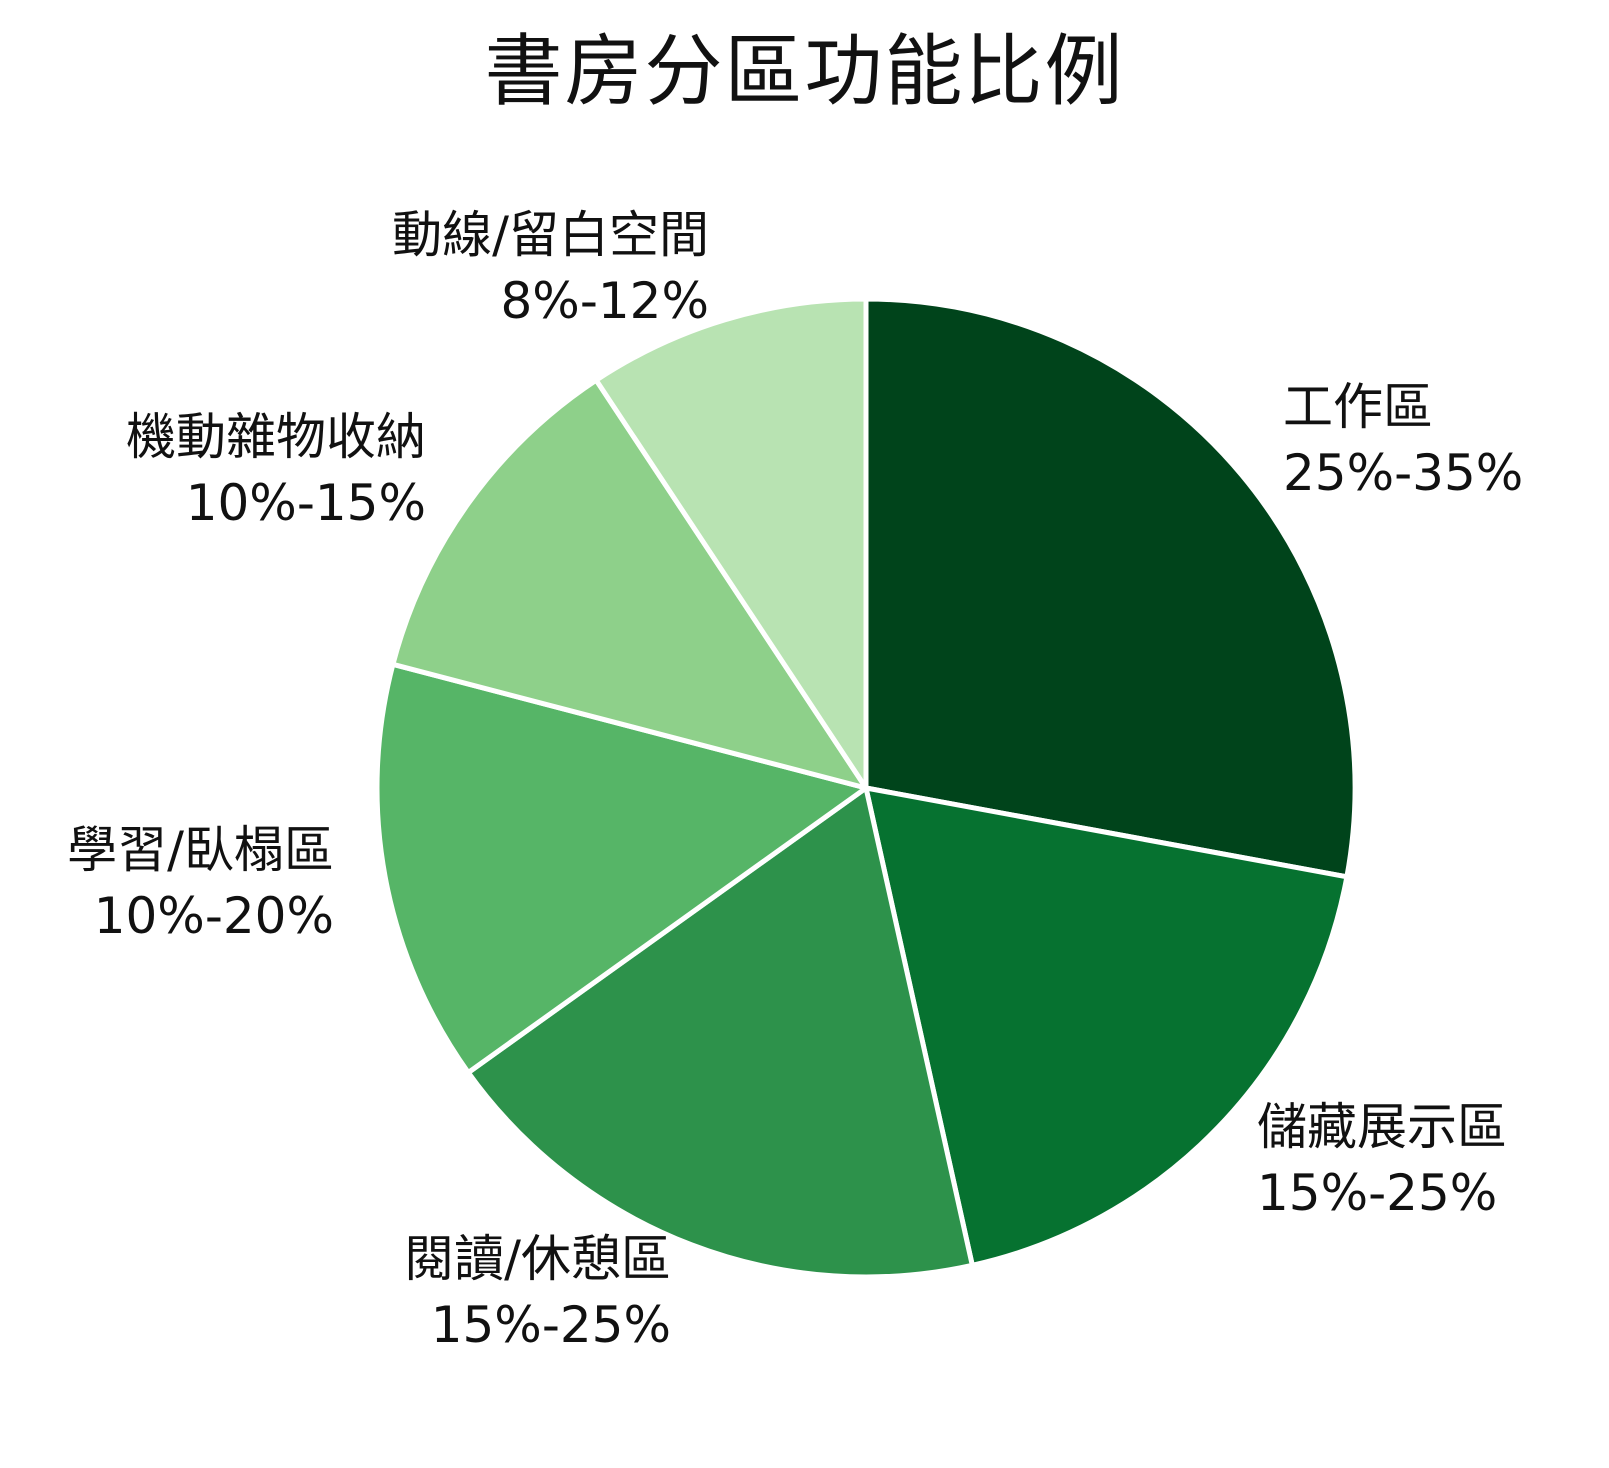  What do you see at coordinates (1403, 473) in the screenshot?
I see `slice-label-percent: 25%-35%` at bounding box center [1403, 473].